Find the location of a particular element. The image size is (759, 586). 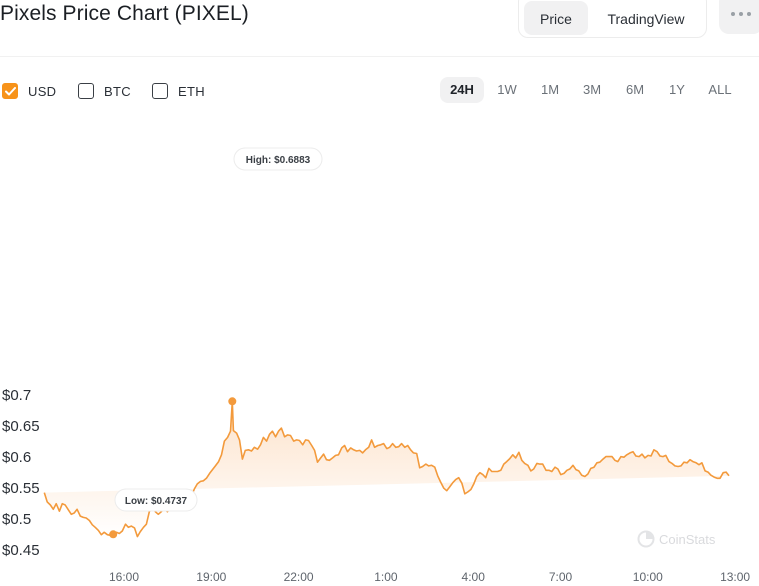

high-label-bubble is located at coordinates (278, 159).